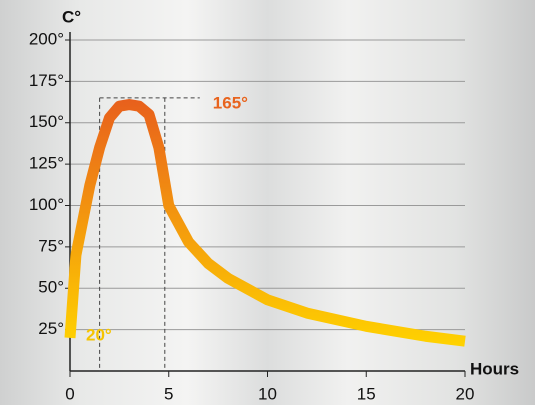  I want to click on peak-label: 165°, so click(230, 102).